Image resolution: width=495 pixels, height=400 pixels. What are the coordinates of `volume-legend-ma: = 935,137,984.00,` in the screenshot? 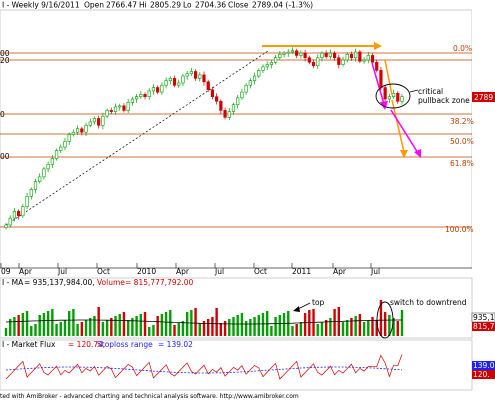 It's located at (59, 282).